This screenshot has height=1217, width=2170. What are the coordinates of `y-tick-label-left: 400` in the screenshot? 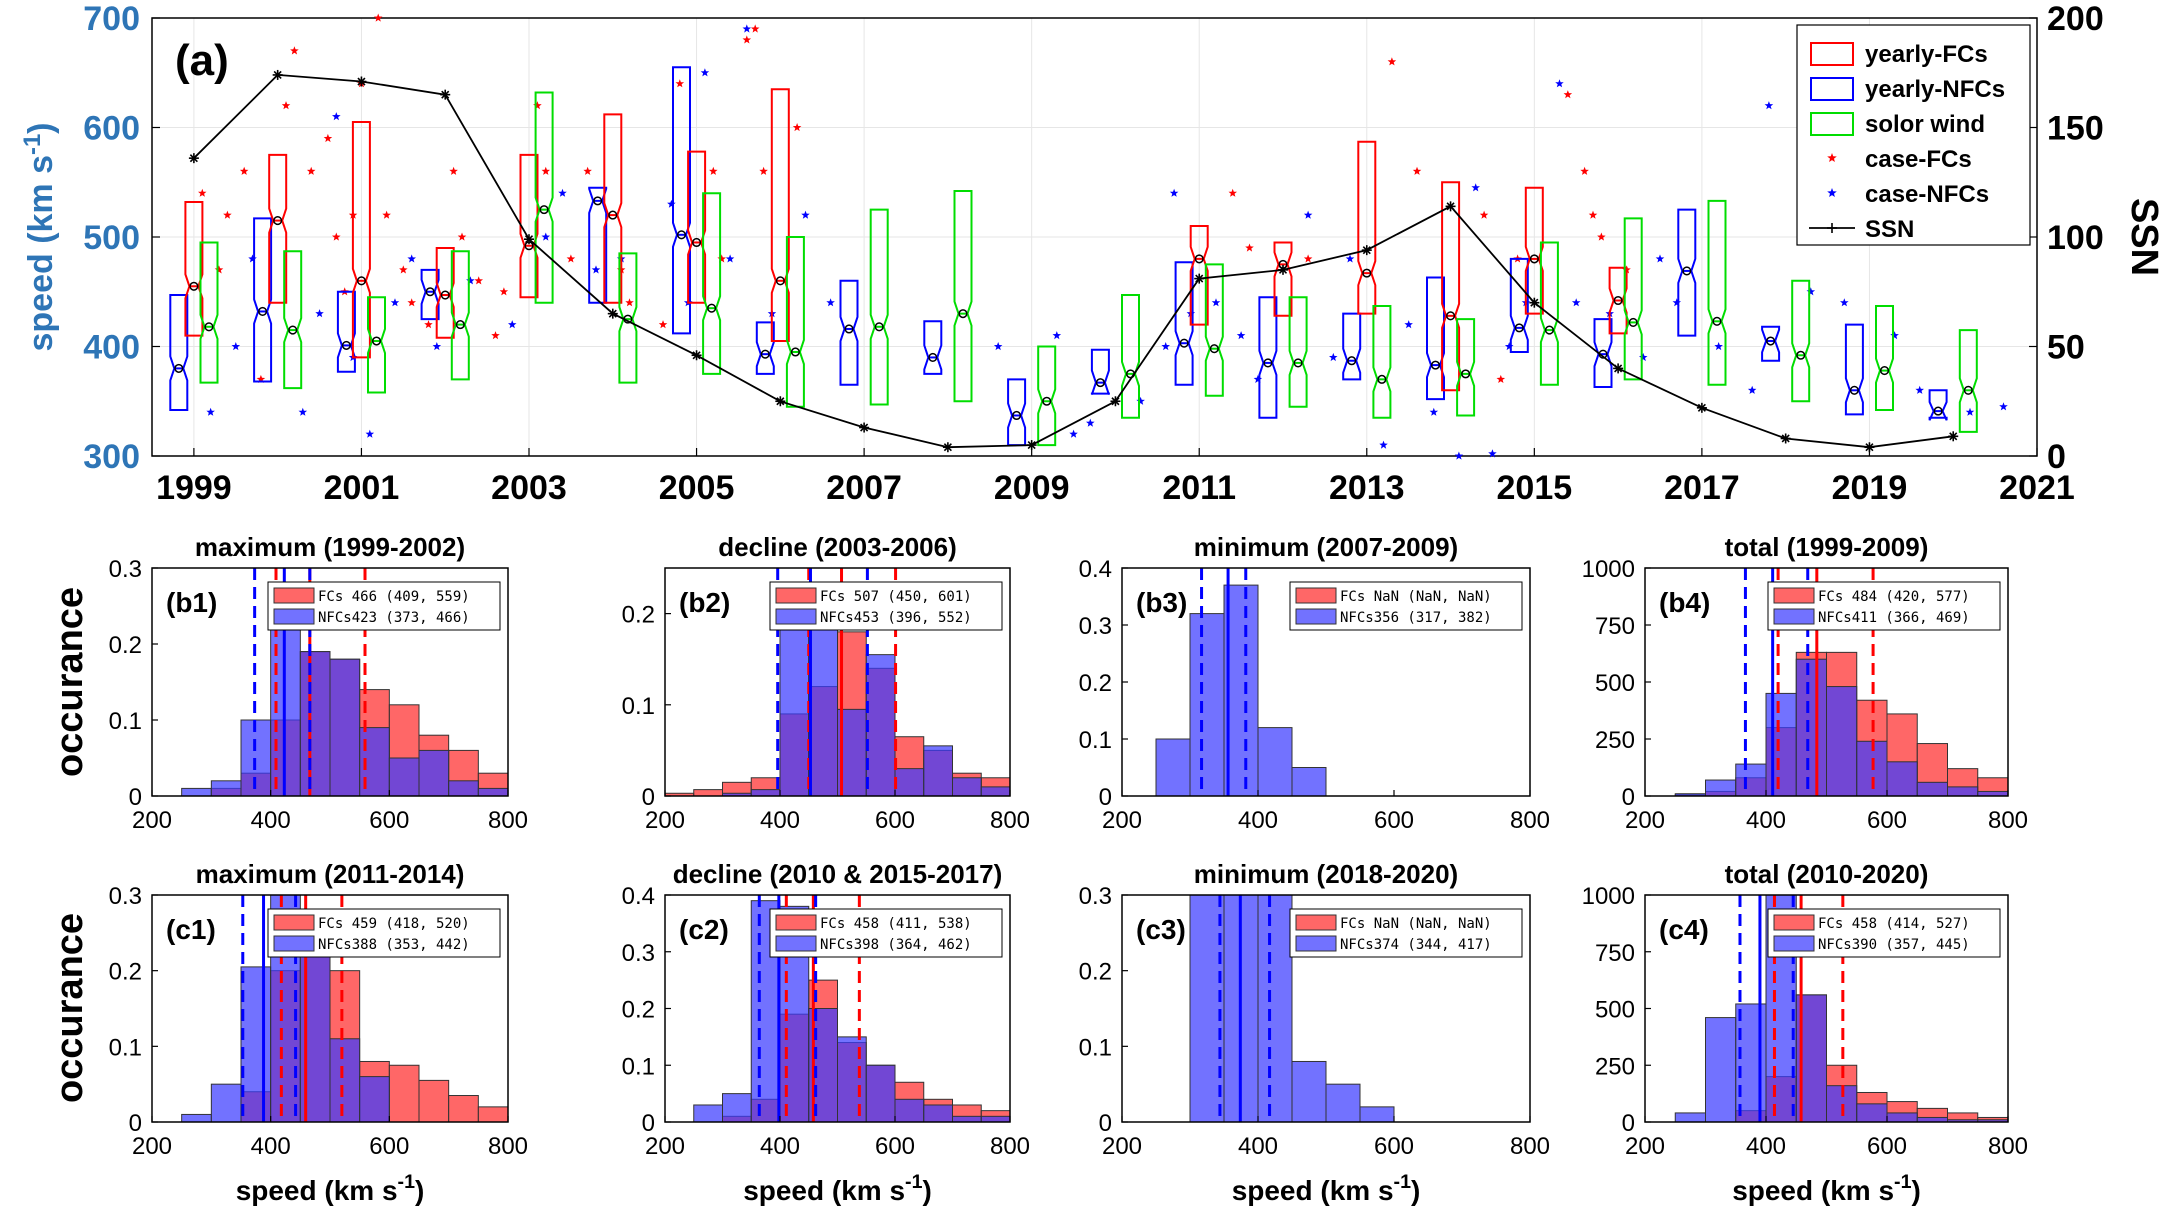 It's located at (111, 348).